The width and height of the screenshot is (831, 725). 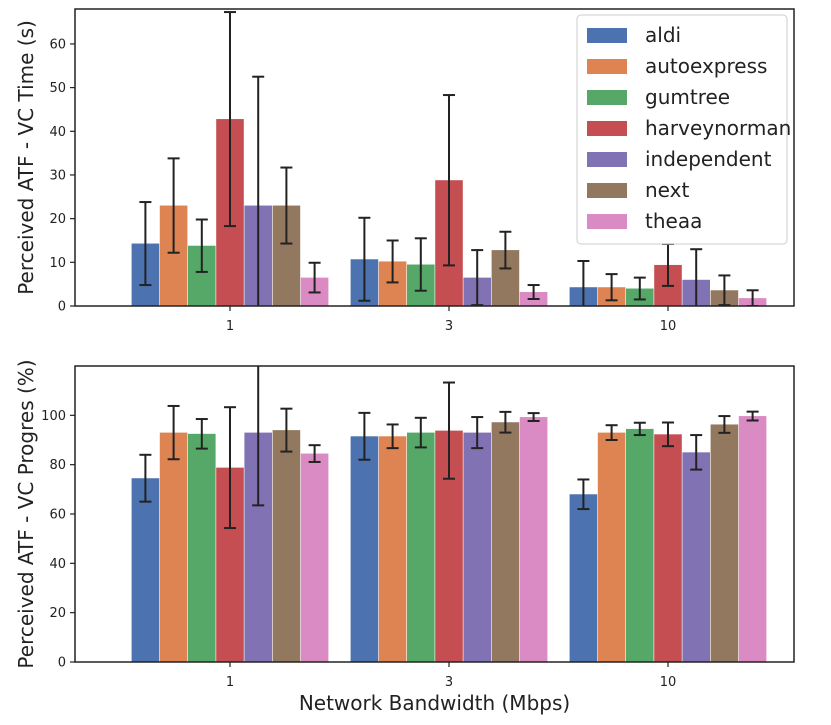 I want to click on y-tick-label: 10, so click(x=57, y=263).